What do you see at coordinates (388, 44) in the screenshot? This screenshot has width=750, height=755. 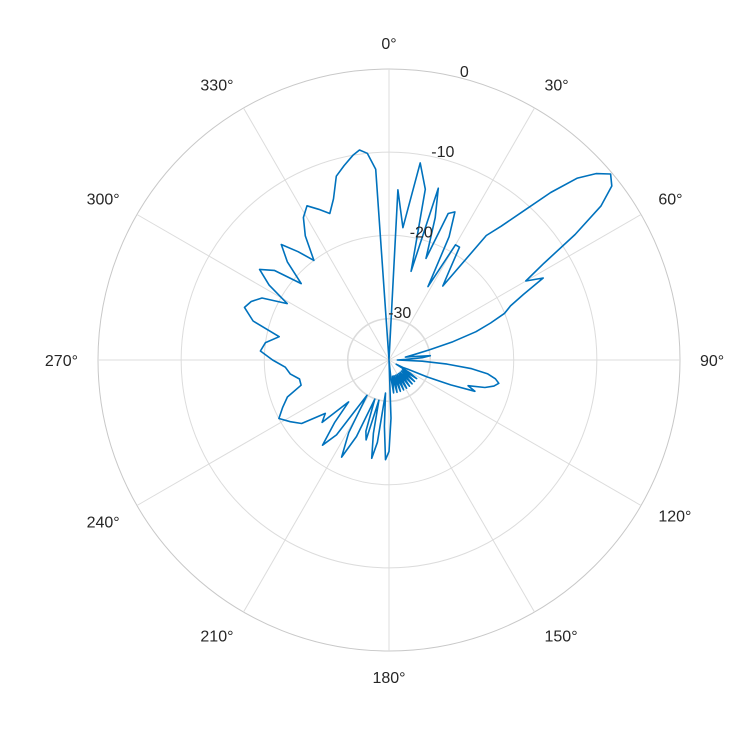 I see `angle-tick-label: 0°` at bounding box center [388, 44].